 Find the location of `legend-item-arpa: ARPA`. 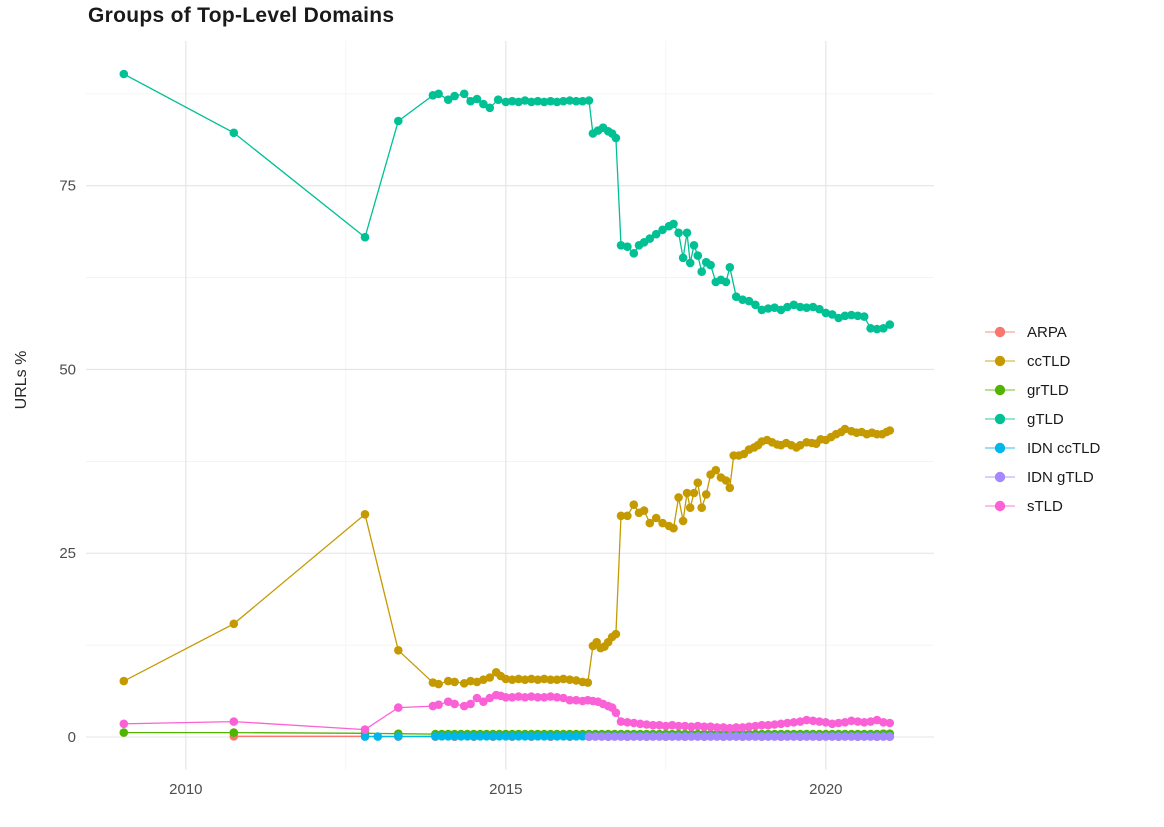

legend-item-arpa: ARPA is located at coordinates (1041, 332).